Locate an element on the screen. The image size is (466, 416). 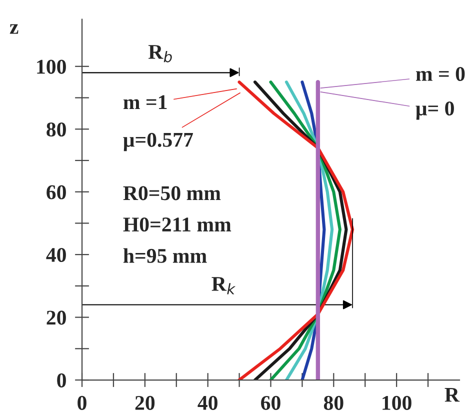
annotation: μ=0.577 is located at coordinates (158, 142).